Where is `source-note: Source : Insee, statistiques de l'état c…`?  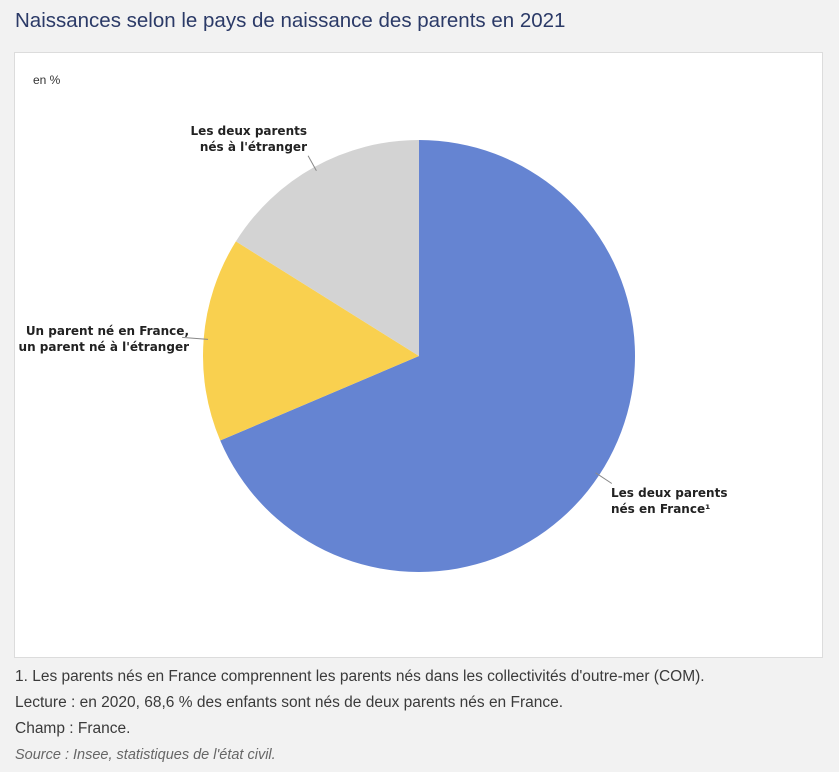 source-note: Source : Insee, statistiques de l'état c… is located at coordinates (145, 755).